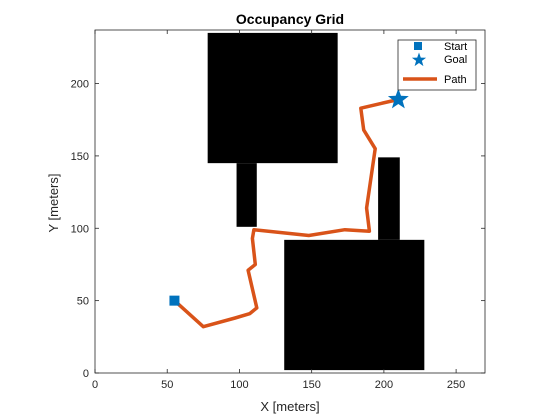 The width and height of the screenshot is (560, 420). I want to click on y-tick-label-50: 50, so click(83, 302).